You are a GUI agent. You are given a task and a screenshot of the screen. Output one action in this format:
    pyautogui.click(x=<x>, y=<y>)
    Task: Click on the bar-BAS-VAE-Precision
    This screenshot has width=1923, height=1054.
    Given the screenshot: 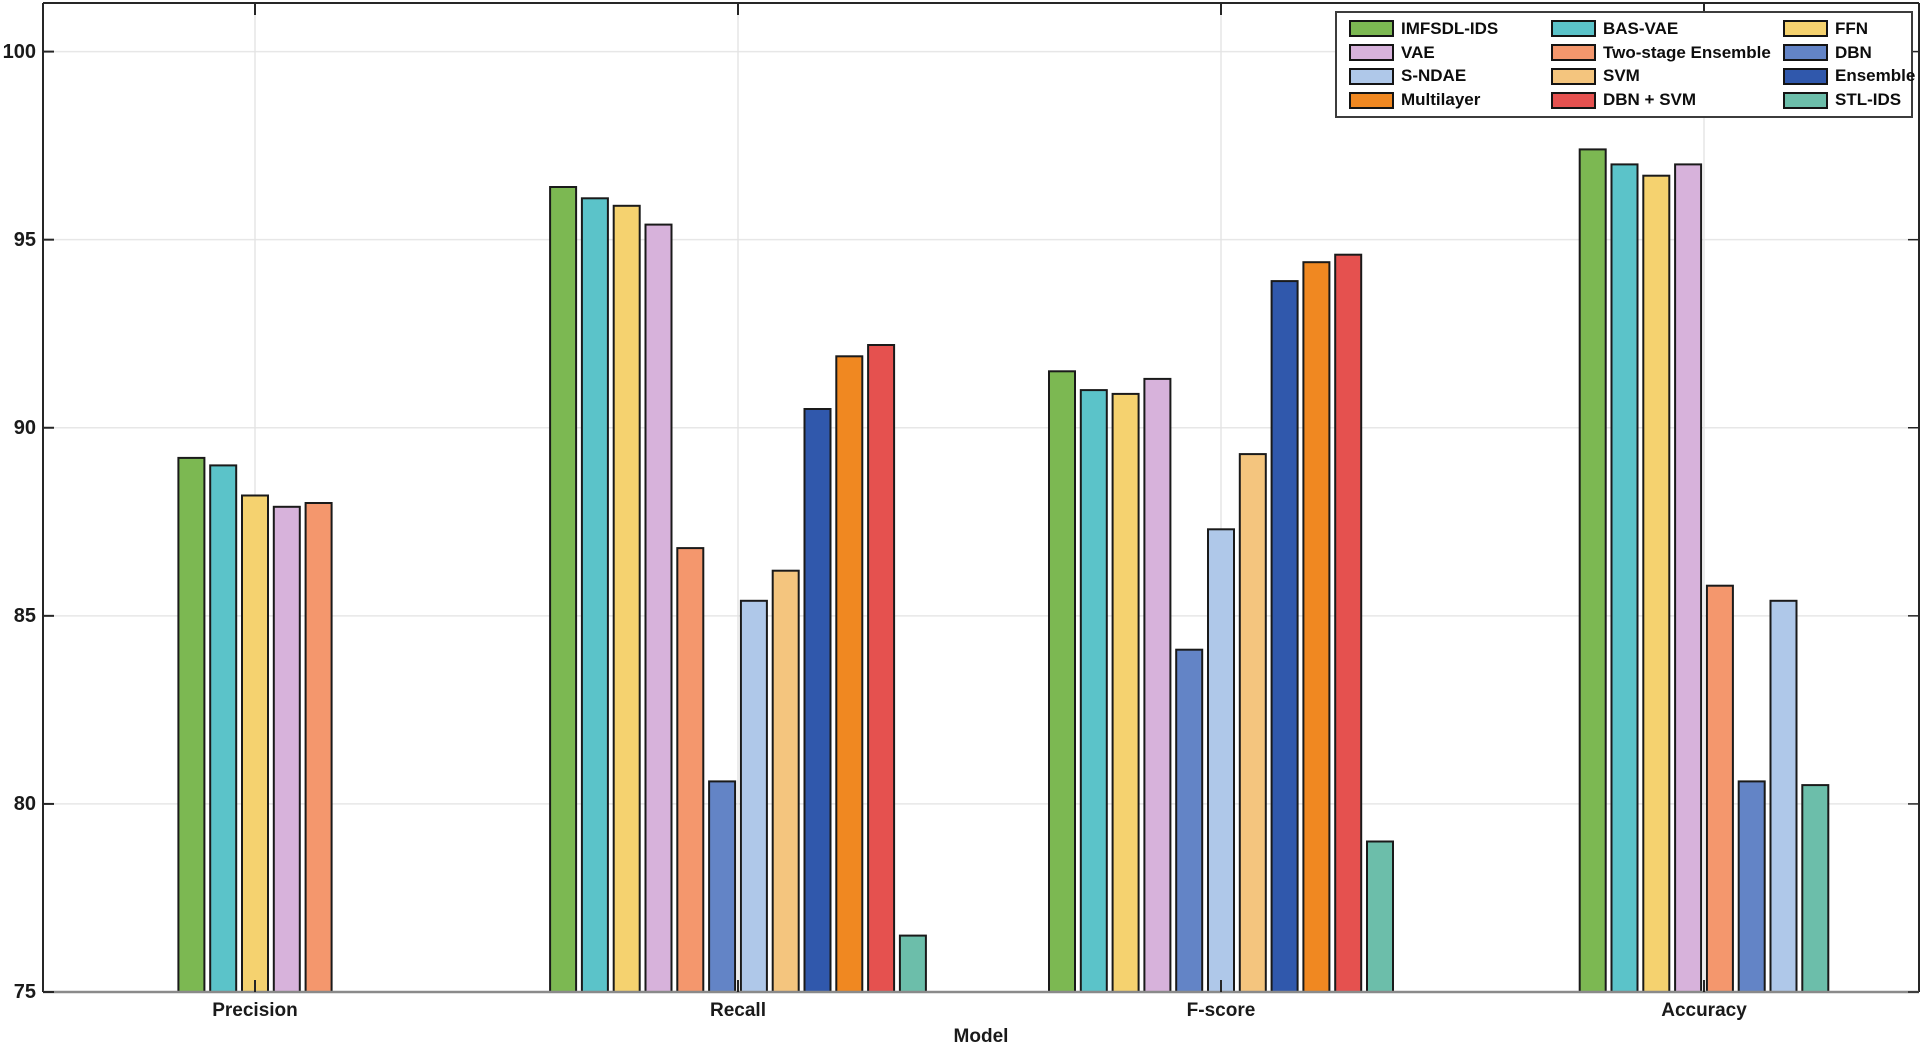 What is the action you would take?
    pyautogui.click(x=223, y=728)
    